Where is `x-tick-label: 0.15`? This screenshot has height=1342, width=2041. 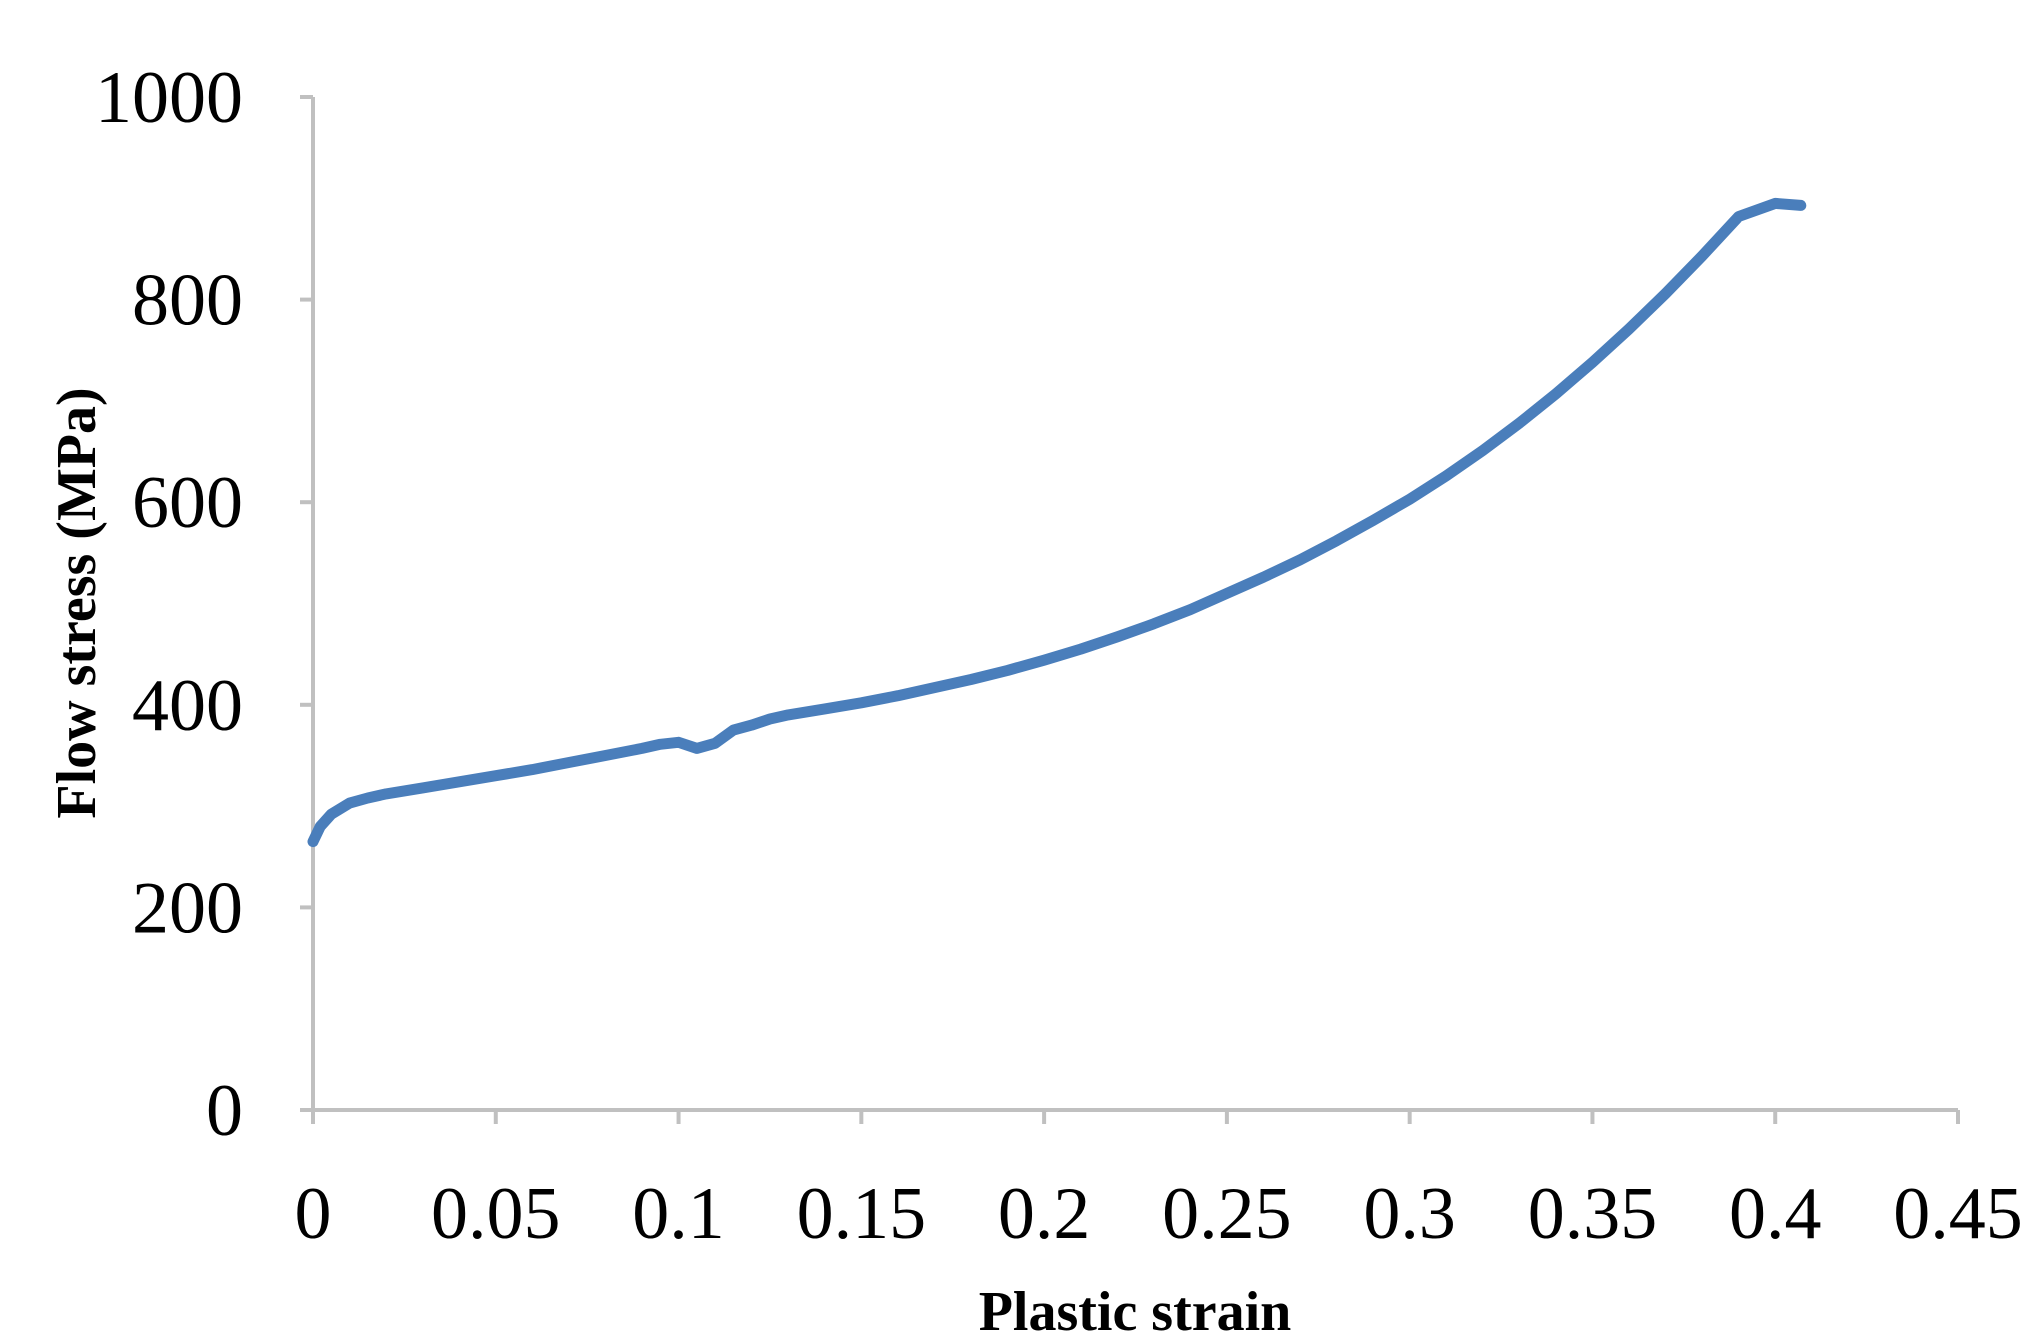
x-tick-label: 0.15 is located at coordinates (862, 1214).